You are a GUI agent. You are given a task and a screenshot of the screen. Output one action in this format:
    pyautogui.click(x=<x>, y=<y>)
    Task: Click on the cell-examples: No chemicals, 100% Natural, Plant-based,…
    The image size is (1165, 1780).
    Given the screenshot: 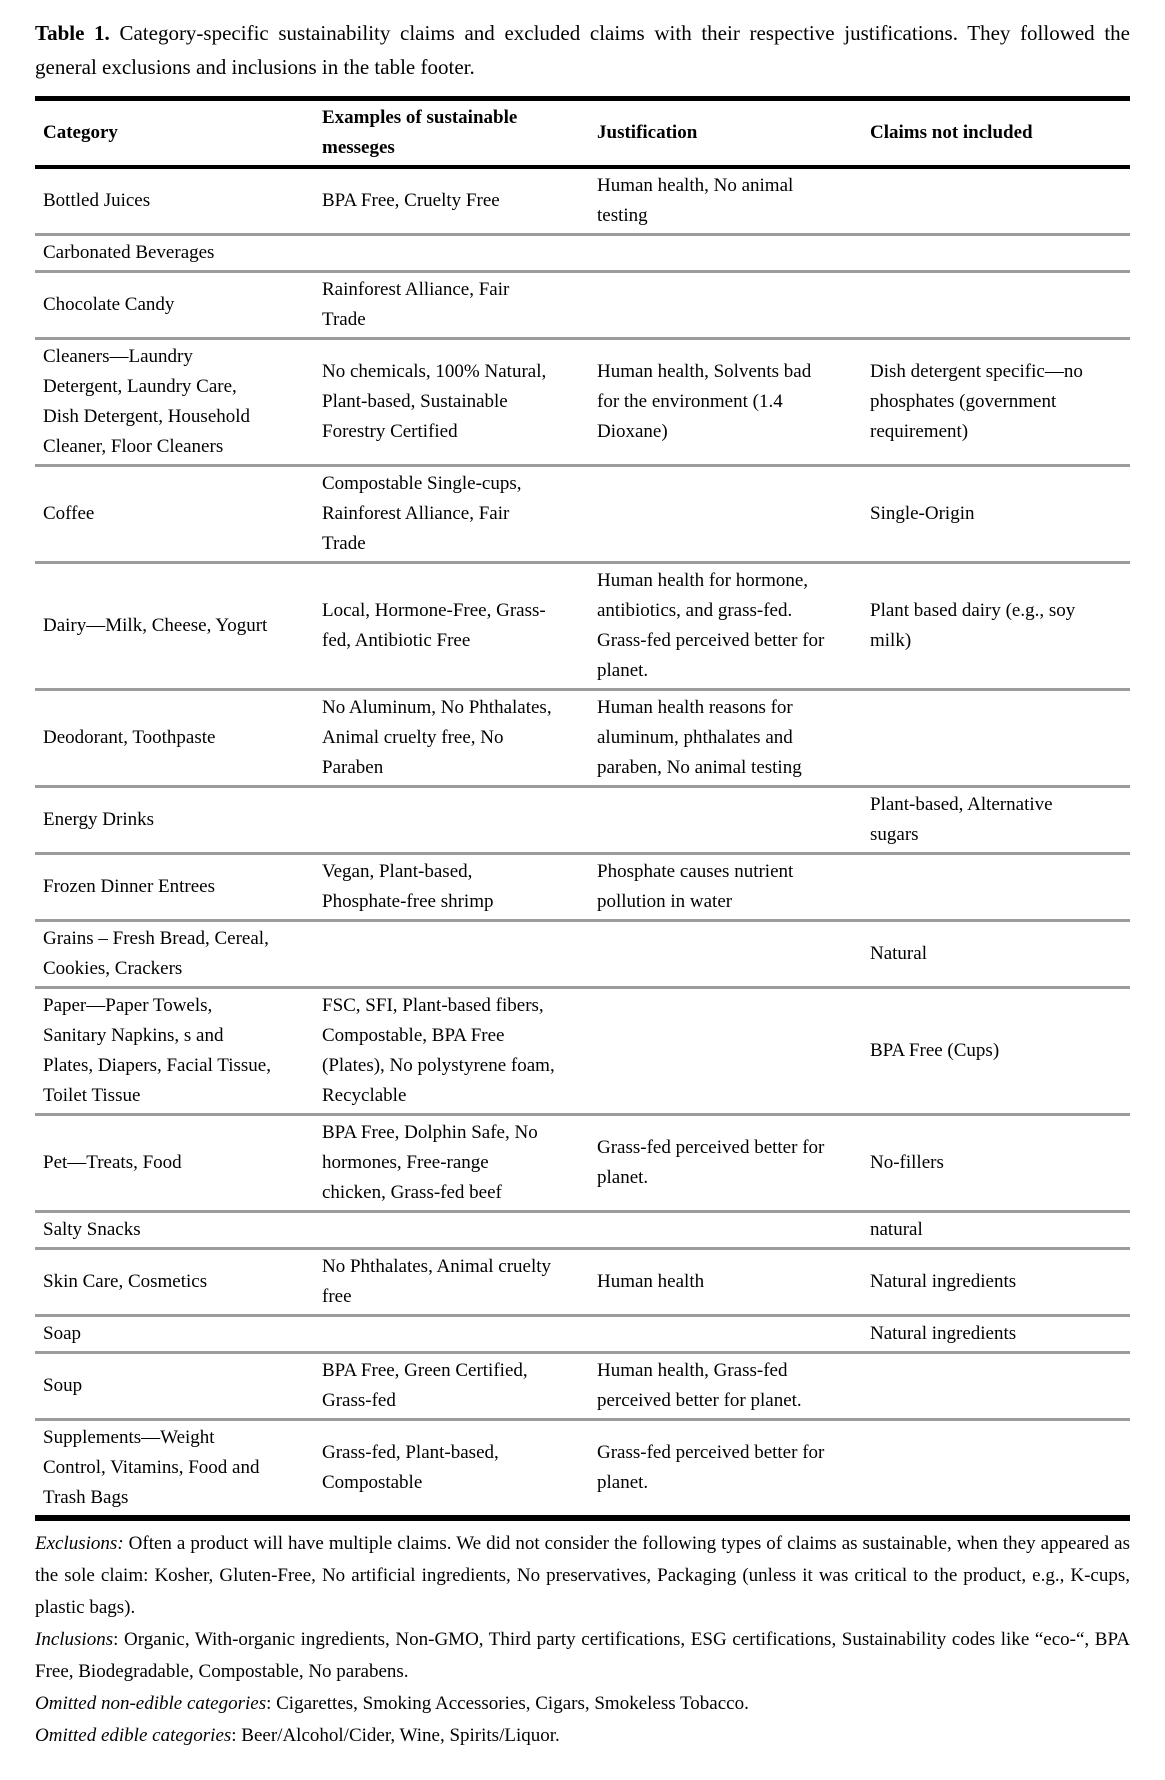 What is the action you would take?
    pyautogui.click(x=451, y=401)
    